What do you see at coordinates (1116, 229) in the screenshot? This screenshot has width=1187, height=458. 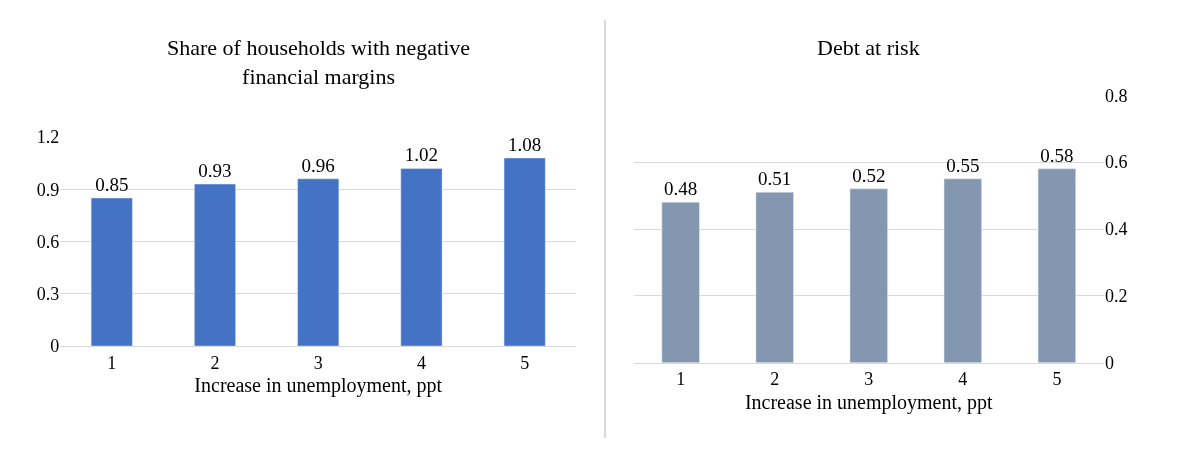 I see `y-tick-label: 0.4` at bounding box center [1116, 229].